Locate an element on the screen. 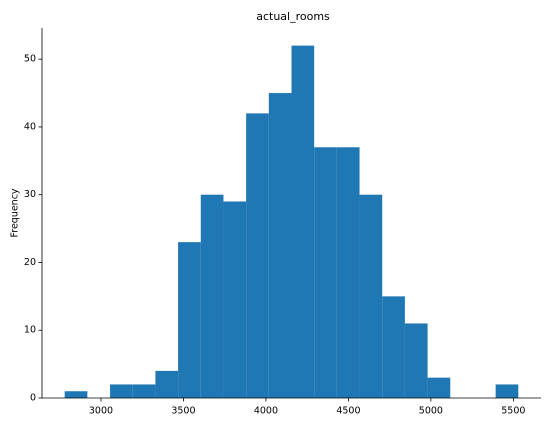 The width and height of the screenshot is (551, 427). y-tick-label: 50 is located at coordinates (30, 59).